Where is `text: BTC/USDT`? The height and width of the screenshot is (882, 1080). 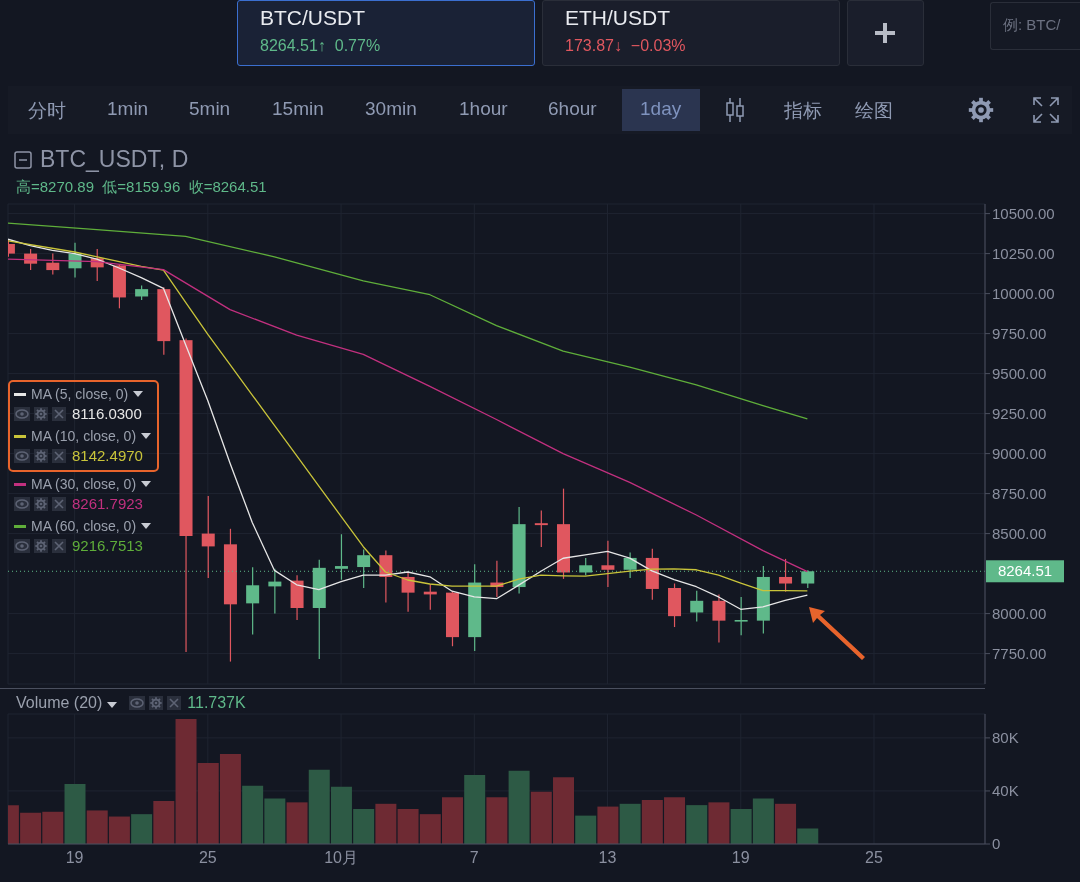 text: BTC/USDT is located at coordinates (312, 17).